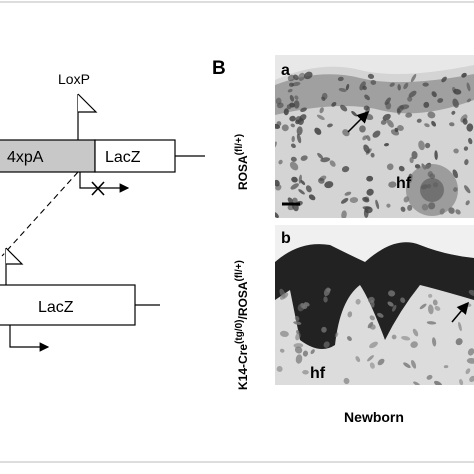  Describe the element at coordinates (123, 157) in the screenshot. I see `lacz-label-upper: LacZ` at that location.